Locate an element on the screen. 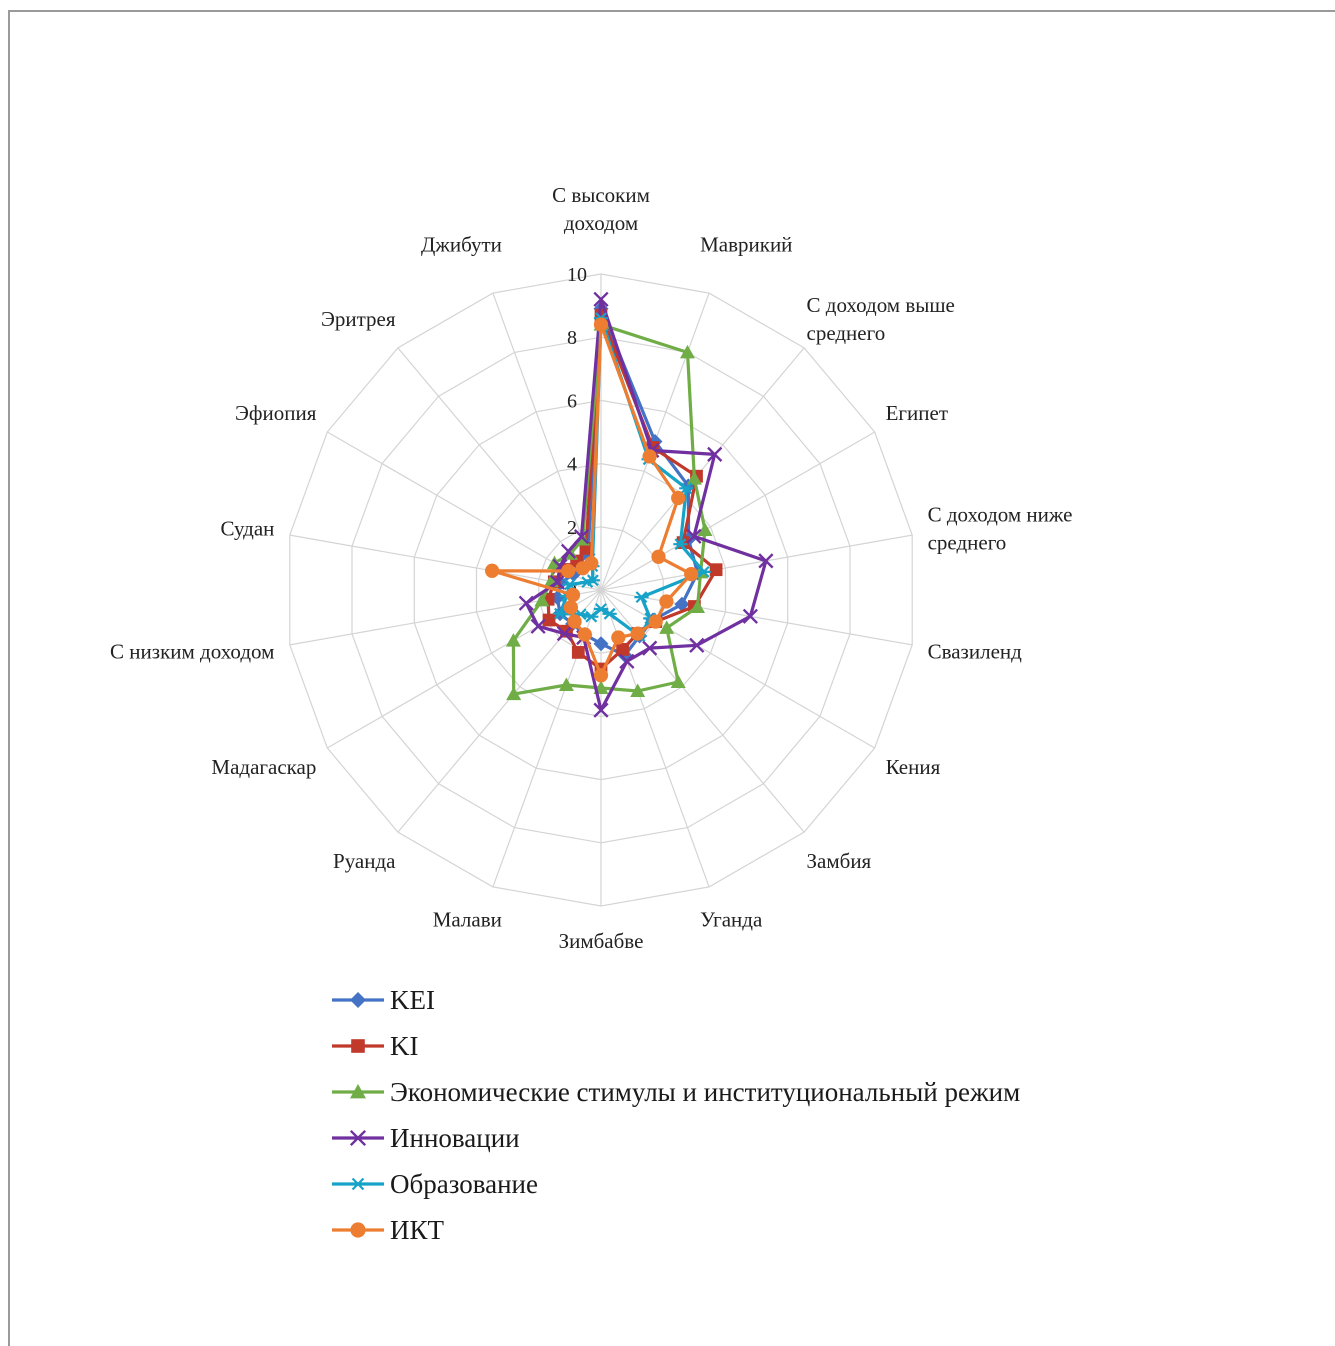 This screenshot has width=1335, height=1346. category-label: Эфиопия is located at coordinates (276, 413).